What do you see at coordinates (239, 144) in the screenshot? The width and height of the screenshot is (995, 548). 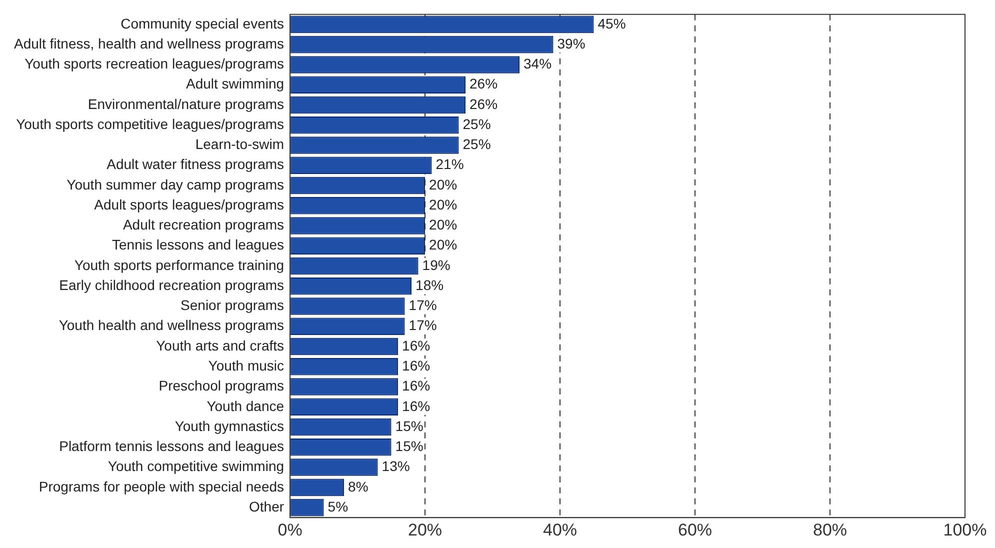 I see `y-tick-label: Learn-to-swim` at bounding box center [239, 144].